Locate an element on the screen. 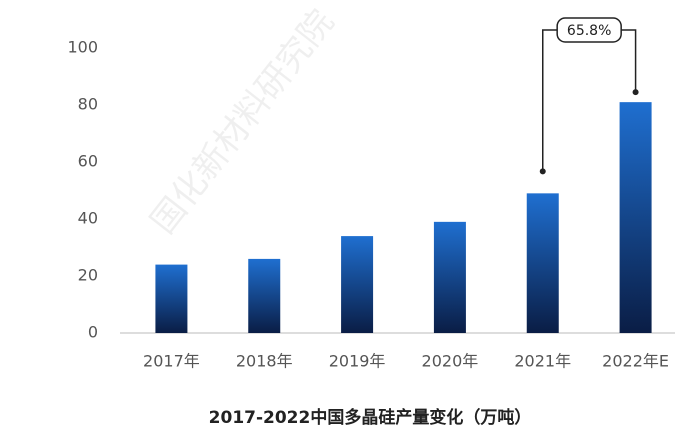  x-tick-label: 2017年 is located at coordinates (171, 361).